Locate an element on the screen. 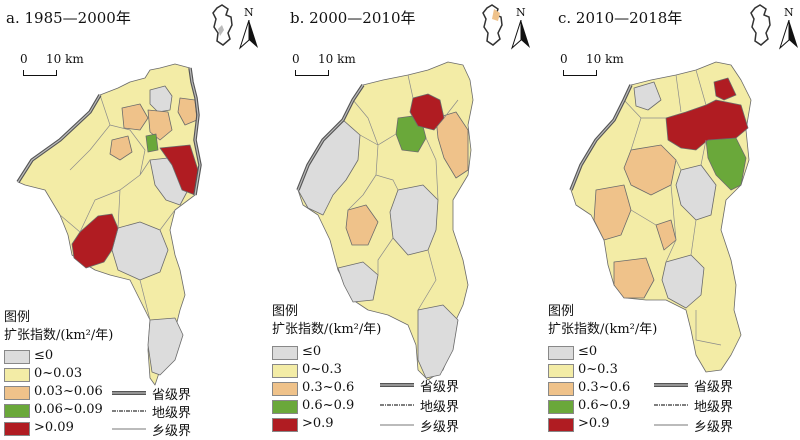 Image resolution: width=800 pixels, height=440 pixels. panel-title: b. 2000—2010年 is located at coordinates (353, 18).